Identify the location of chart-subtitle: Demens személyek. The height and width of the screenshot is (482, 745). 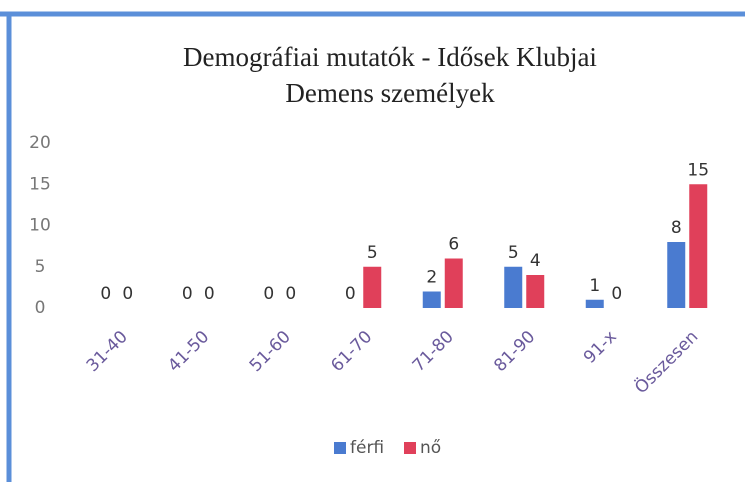
(390, 93).